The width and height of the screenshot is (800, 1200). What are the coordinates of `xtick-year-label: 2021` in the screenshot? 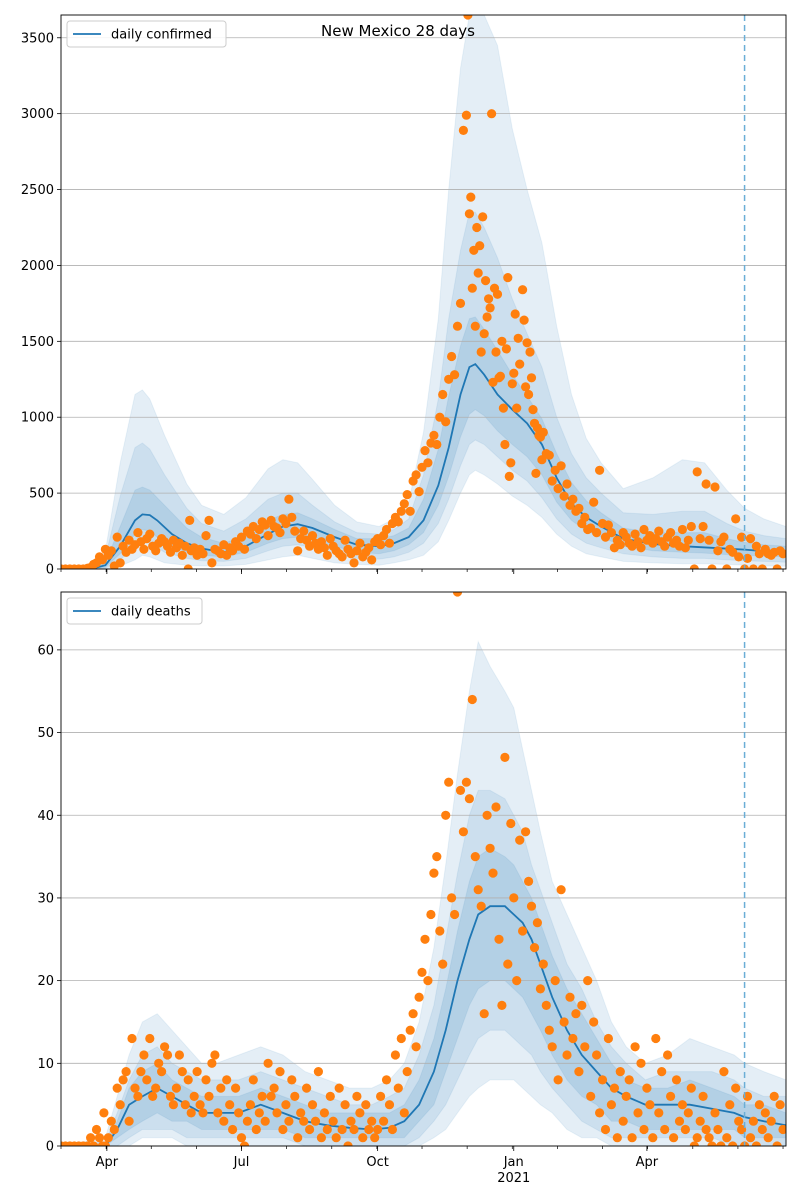 It's located at (513, 1178).